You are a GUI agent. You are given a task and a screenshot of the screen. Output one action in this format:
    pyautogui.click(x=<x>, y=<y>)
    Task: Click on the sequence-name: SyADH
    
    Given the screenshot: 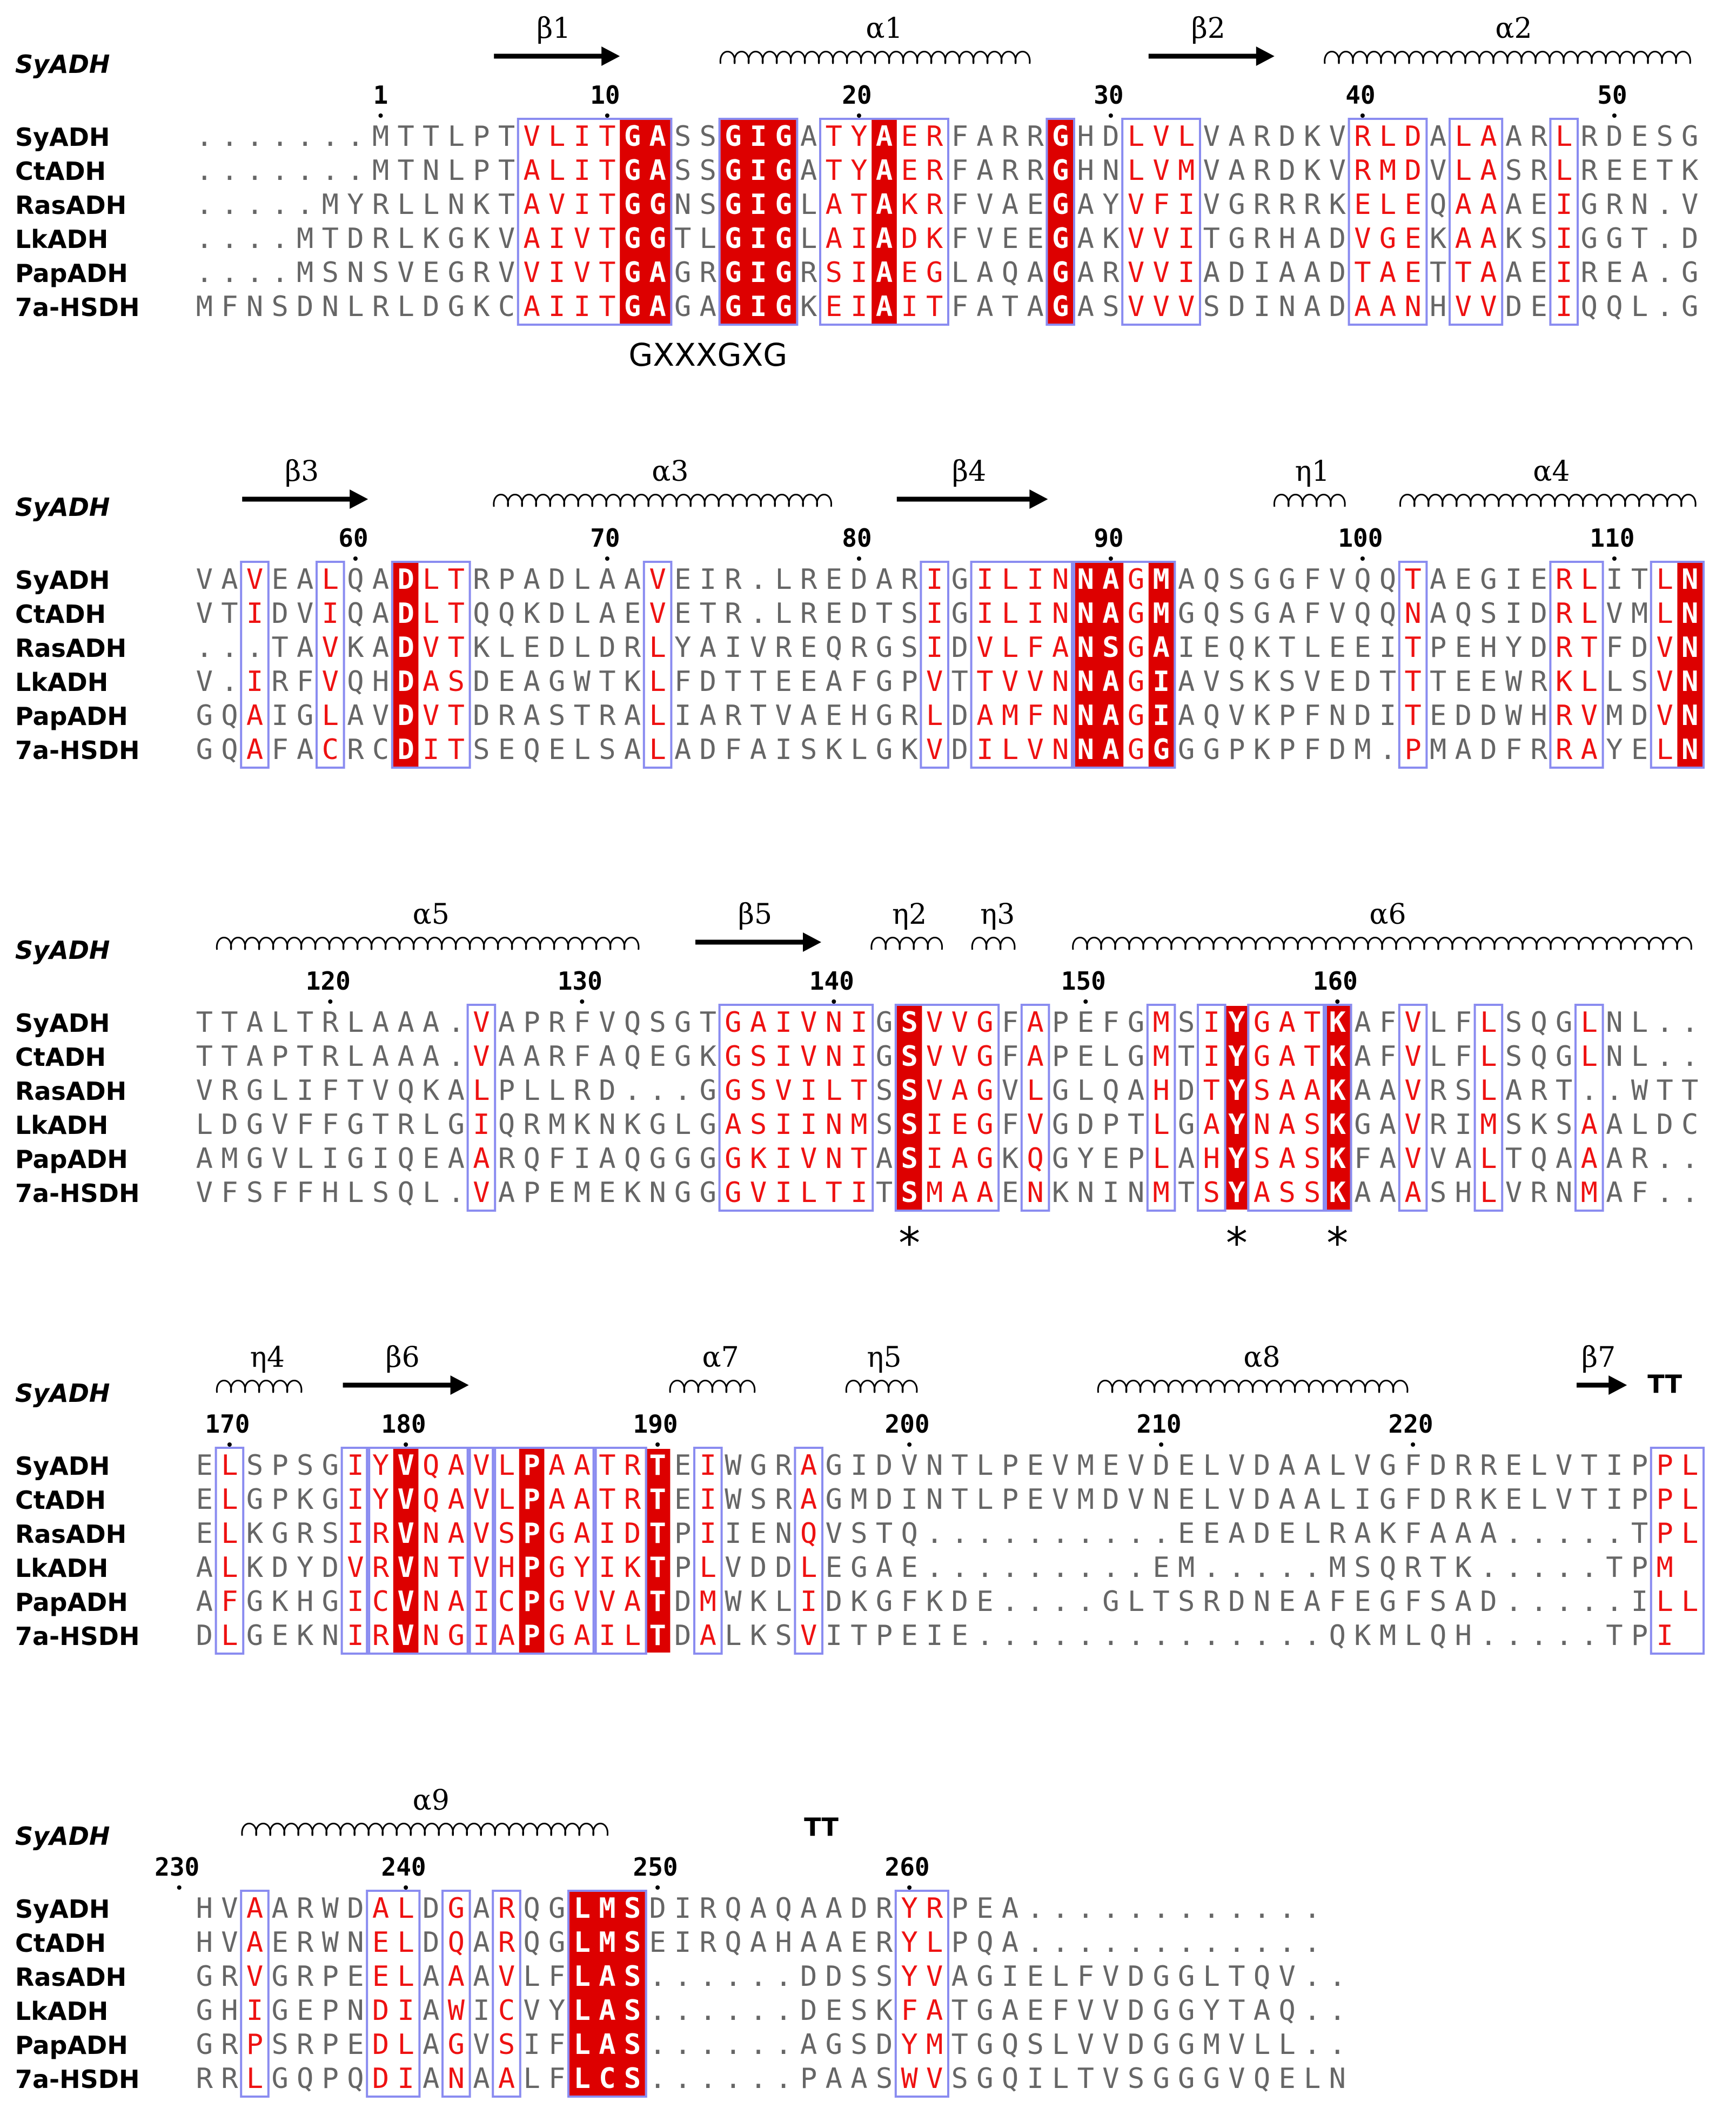 What is the action you would take?
    pyautogui.click(x=62, y=137)
    